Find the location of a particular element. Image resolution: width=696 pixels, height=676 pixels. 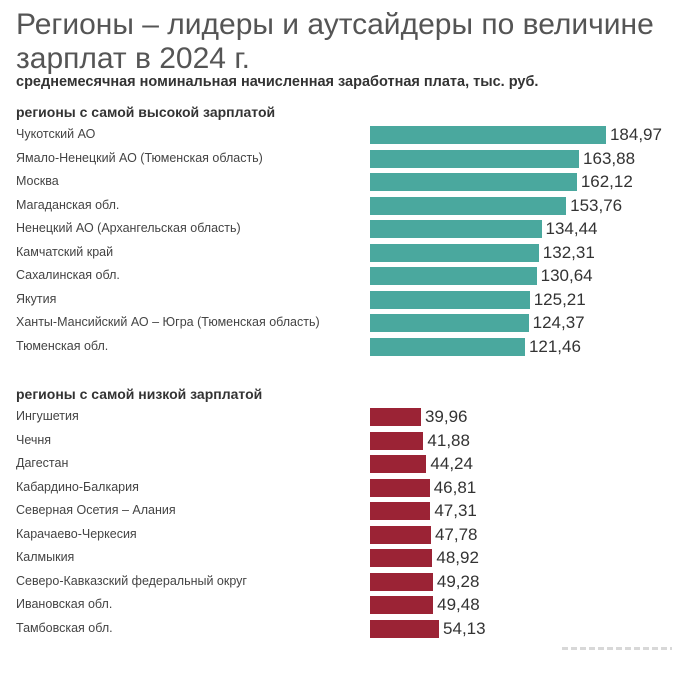

low-value-label: 41,88 is located at coordinates (448, 440).